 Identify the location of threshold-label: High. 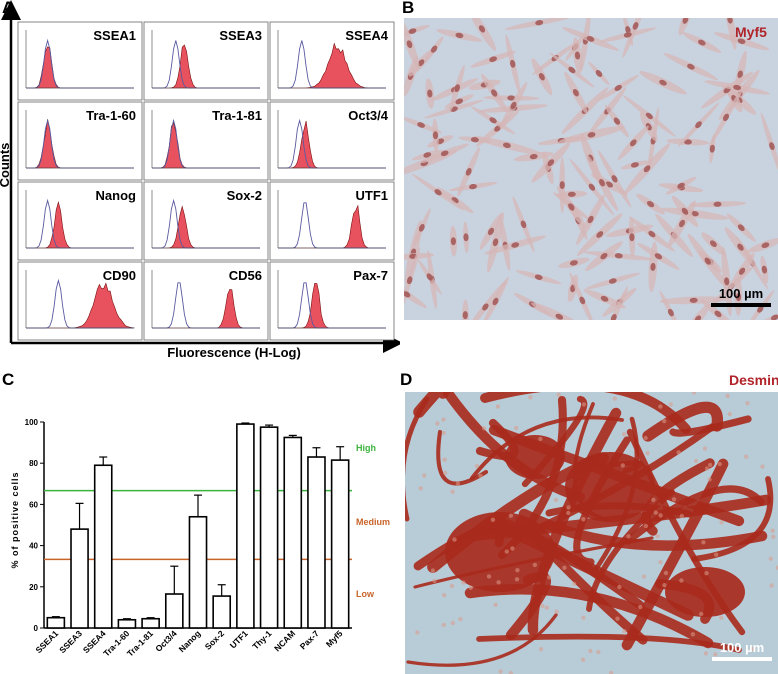
(366, 448).